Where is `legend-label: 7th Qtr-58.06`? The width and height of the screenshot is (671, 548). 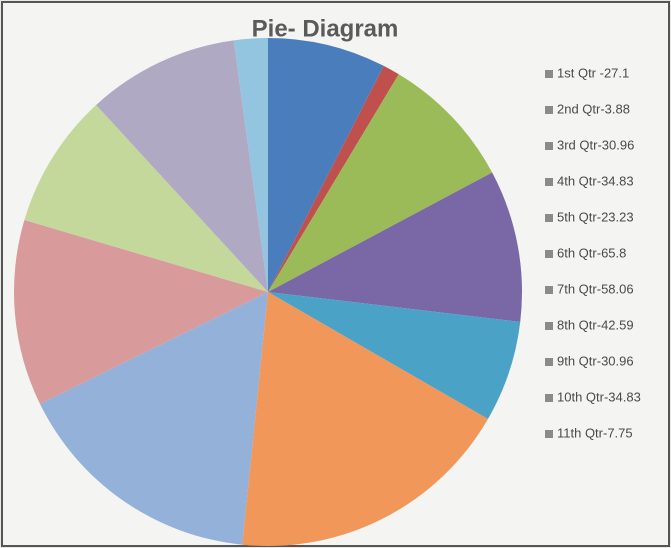 legend-label: 7th Qtr-58.06 is located at coordinates (595, 288).